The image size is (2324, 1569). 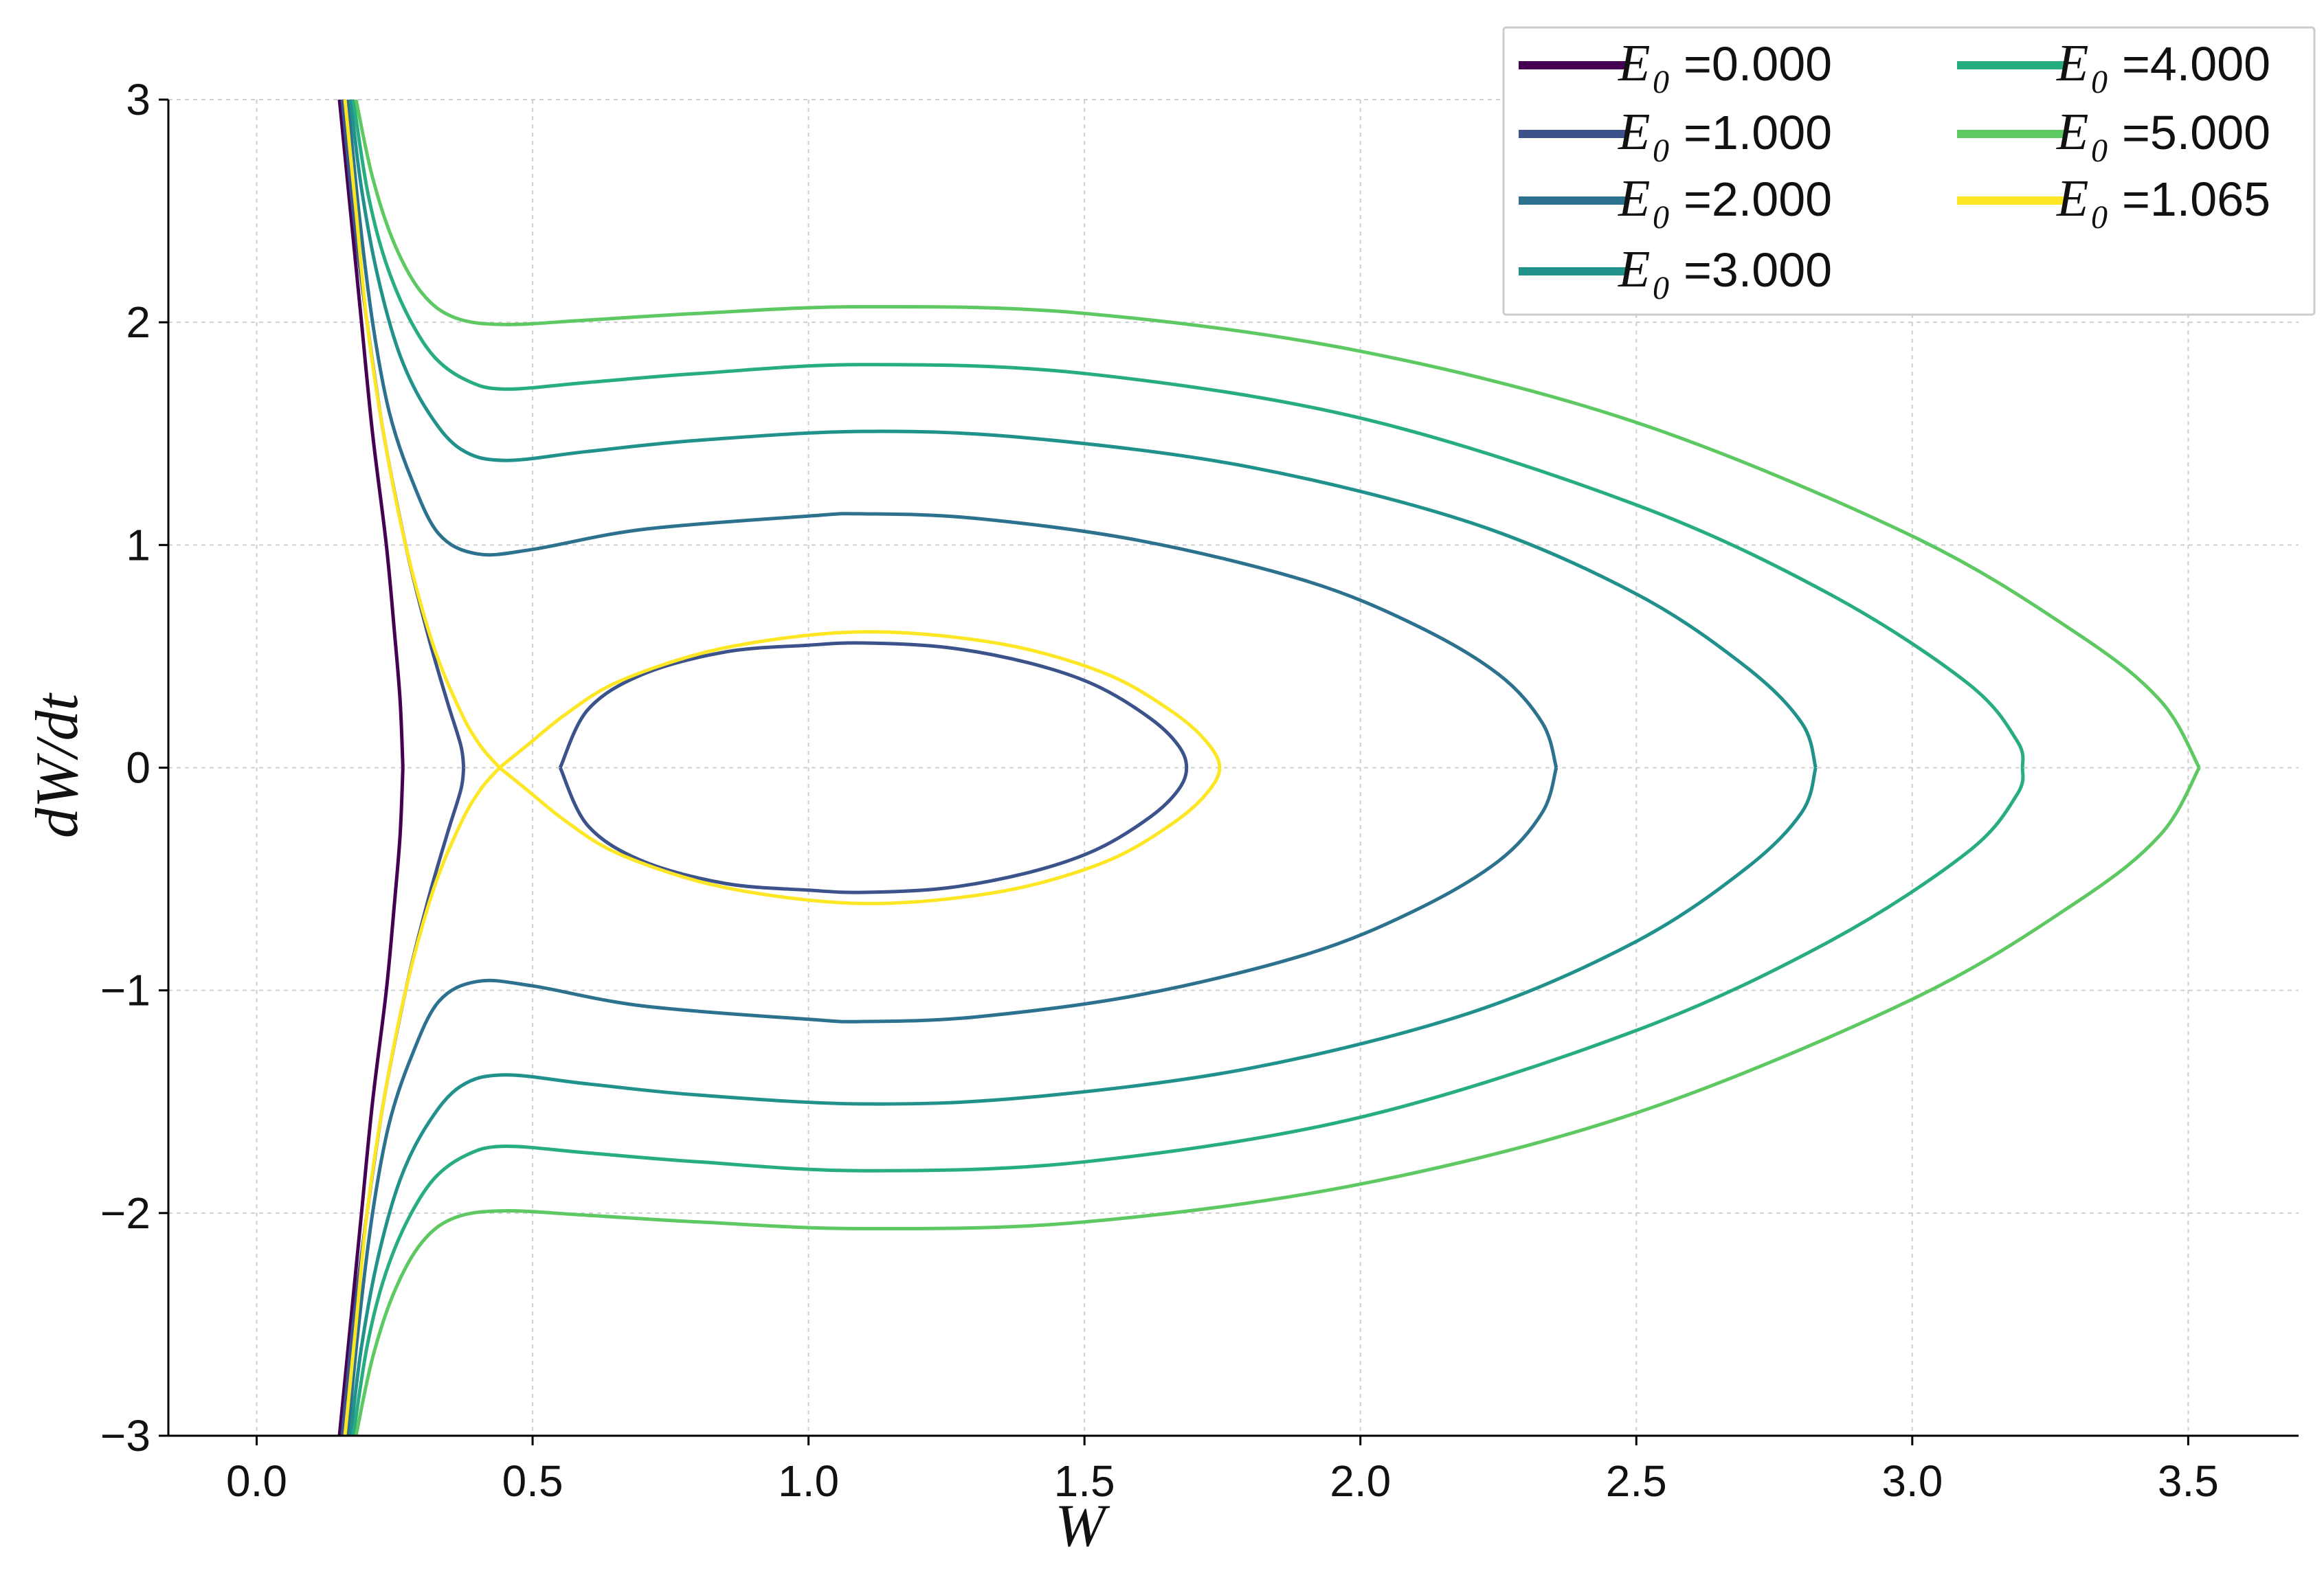 What do you see at coordinates (125, 767) in the screenshot?
I see `y-tick-labels: −3 −2 −1 0 1 2 3` at bounding box center [125, 767].